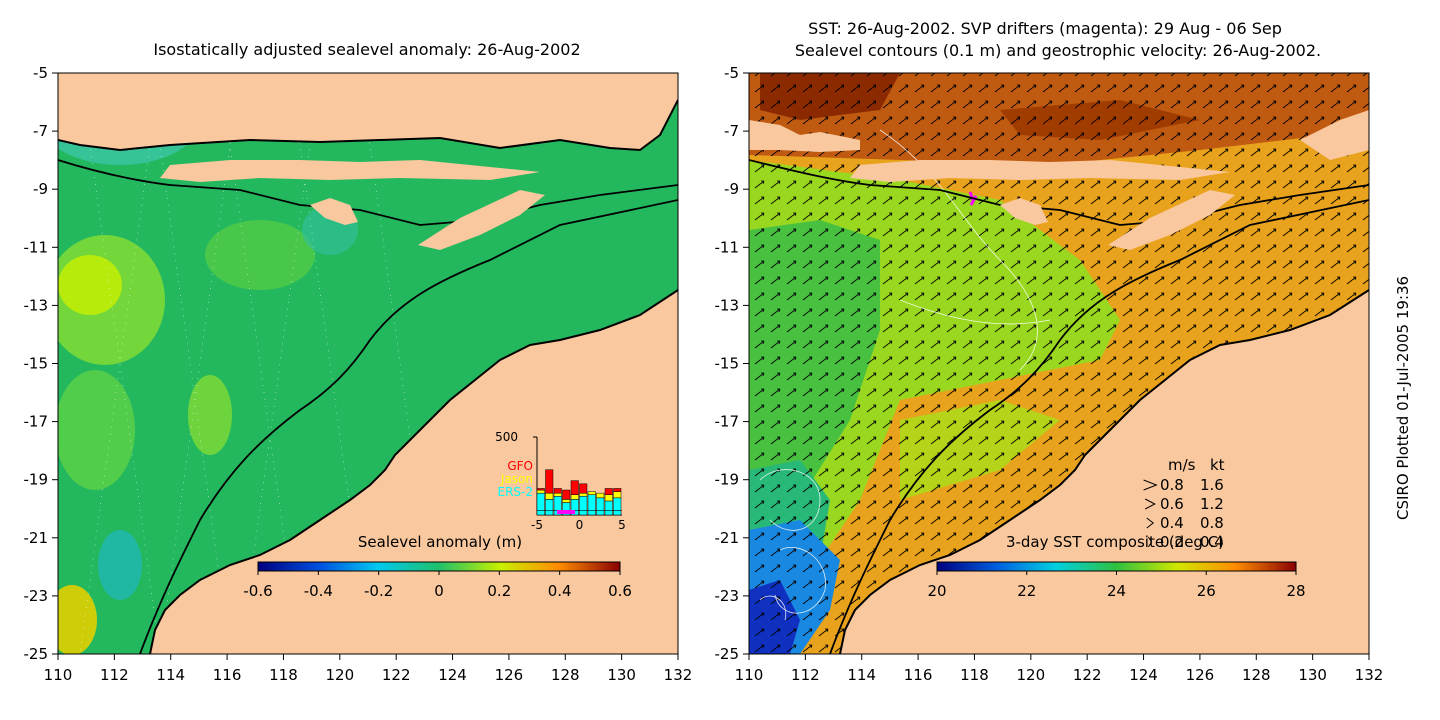 This screenshot has width=1440, height=720. I want to click on right-lon-tick-label: 118, so click(974, 675).